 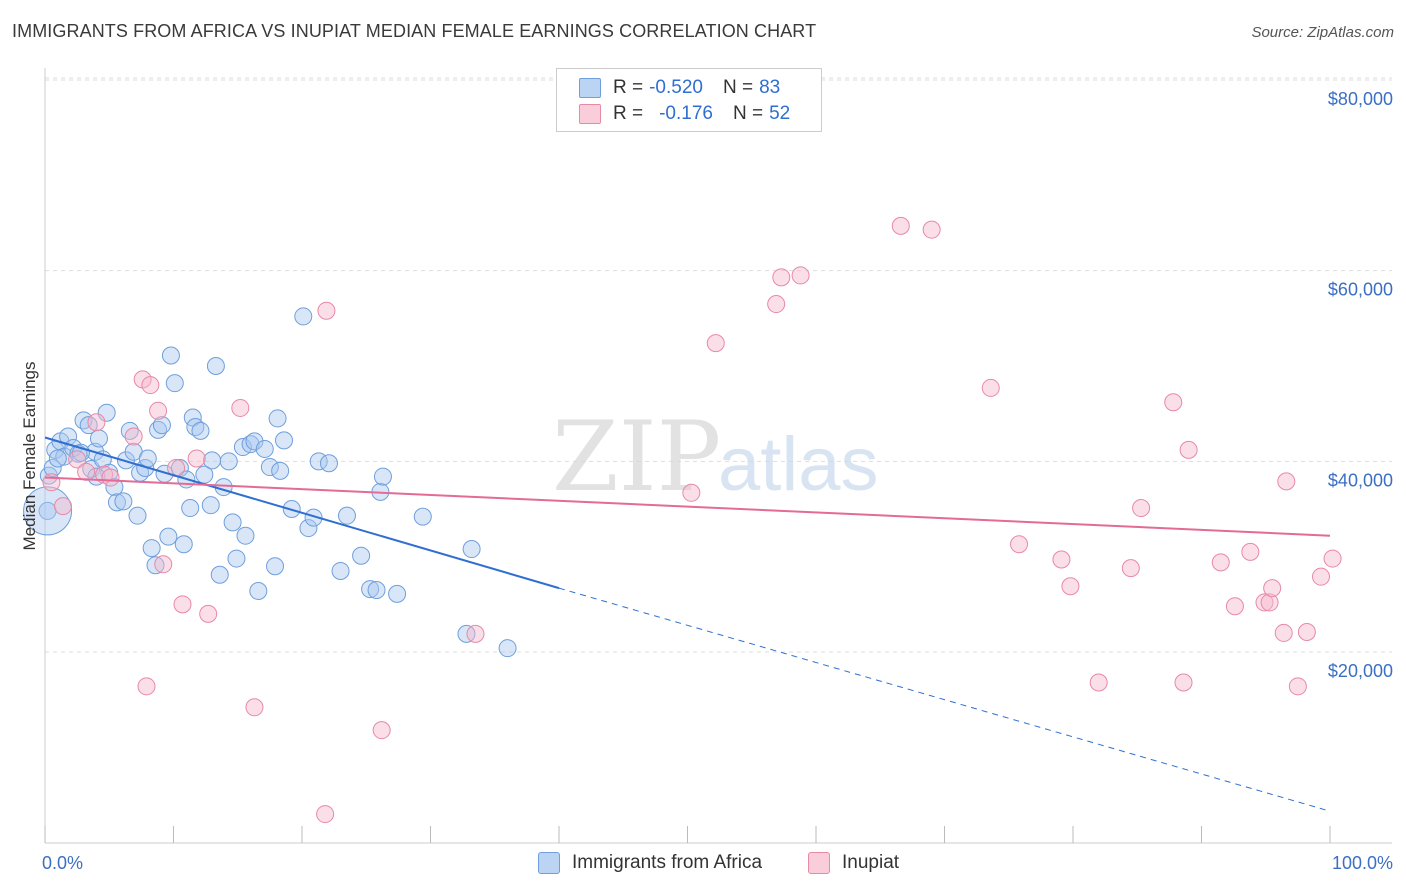 What do you see at coordinates (871, 862) in the screenshot?
I see `series-label-inupiat: Inupiat` at bounding box center [871, 862].